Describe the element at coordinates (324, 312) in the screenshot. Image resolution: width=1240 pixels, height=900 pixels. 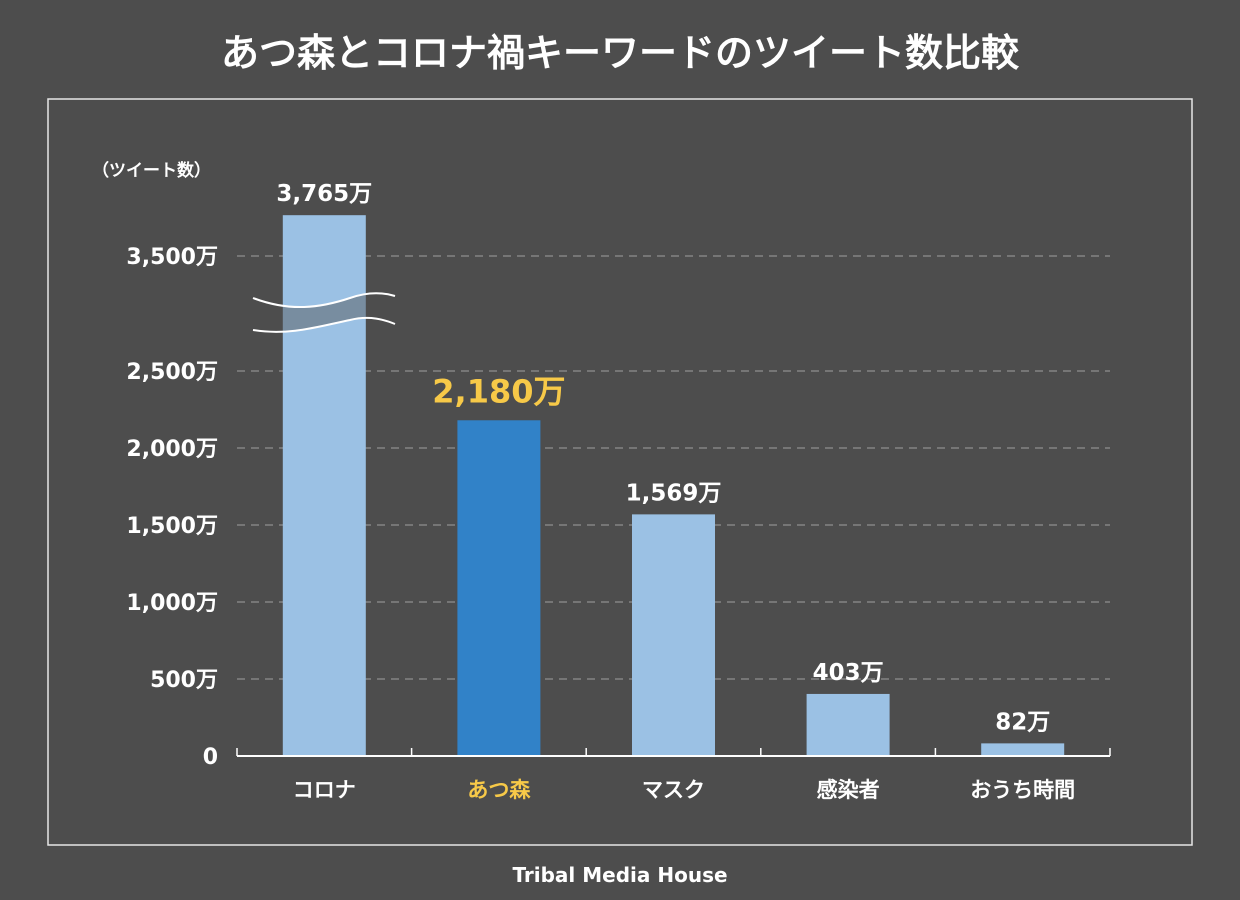
I see `axis-break-band` at that location.